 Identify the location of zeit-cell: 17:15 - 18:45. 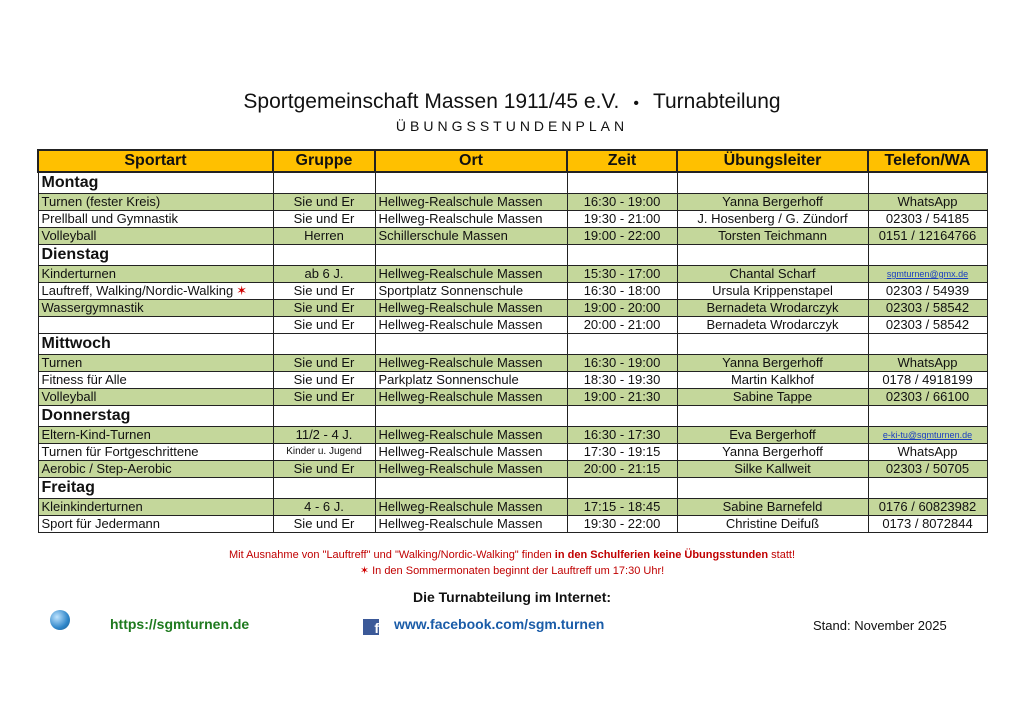
(622, 507).